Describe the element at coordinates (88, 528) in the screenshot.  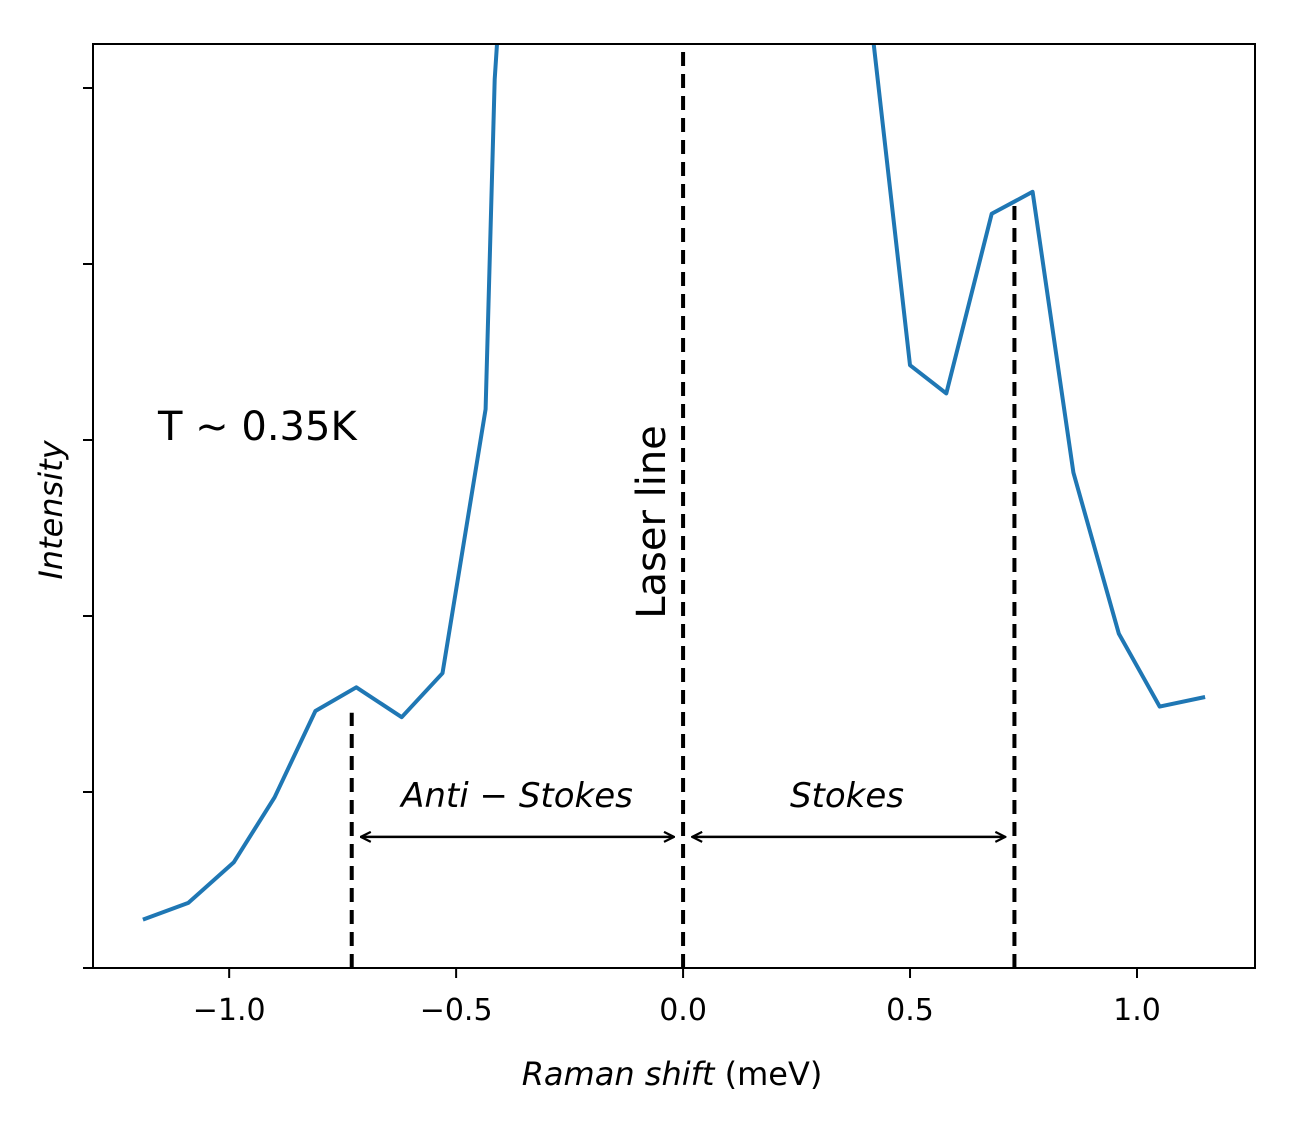
I see `y-axis-ticks` at that location.